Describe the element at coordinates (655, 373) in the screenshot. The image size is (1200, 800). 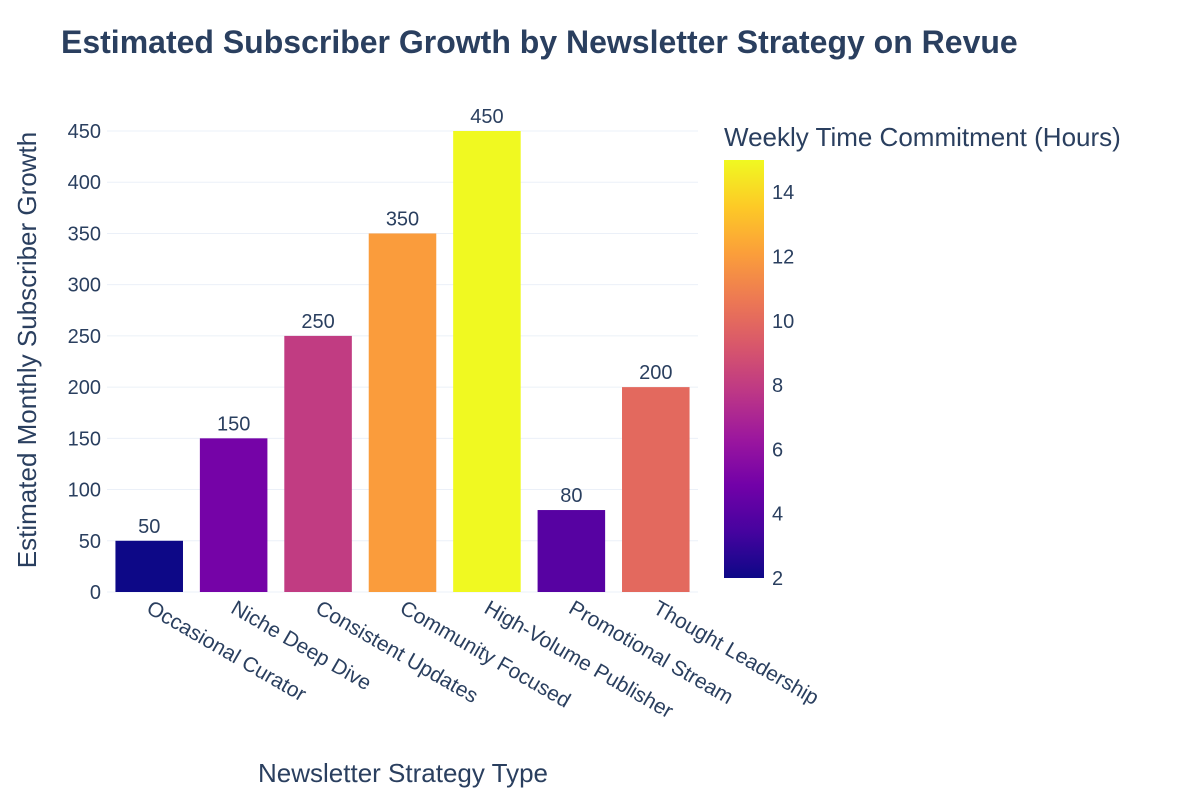
I see `bar-value-label: 200` at that location.